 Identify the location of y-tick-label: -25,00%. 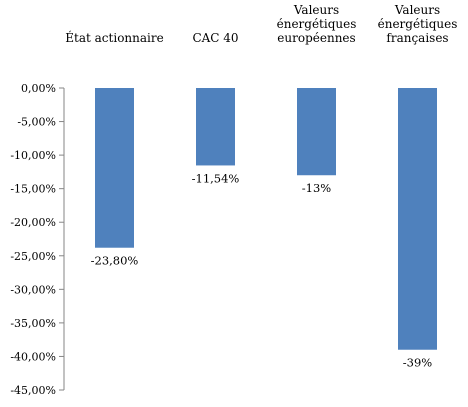
(33, 256).